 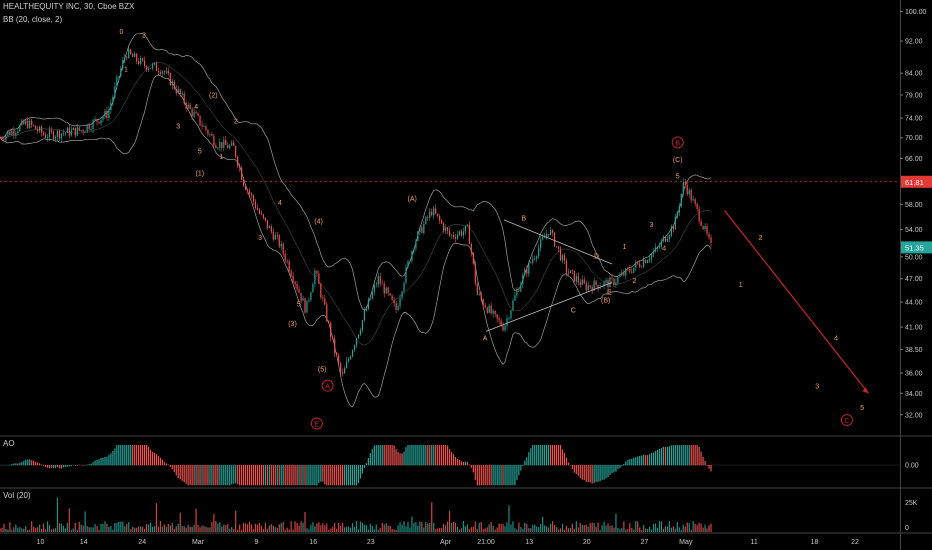 What do you see at coordinates (84, 542) in the screenshot?
I see `time-tick-label: 14` at bounding box center [84, 542].